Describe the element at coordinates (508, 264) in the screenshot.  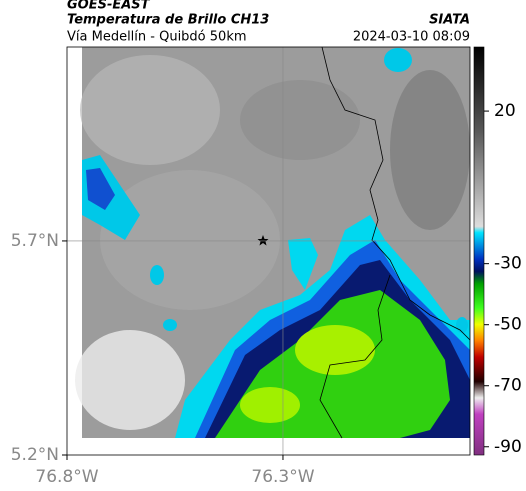
I see `colorbar-tick-label: -30` at that location.